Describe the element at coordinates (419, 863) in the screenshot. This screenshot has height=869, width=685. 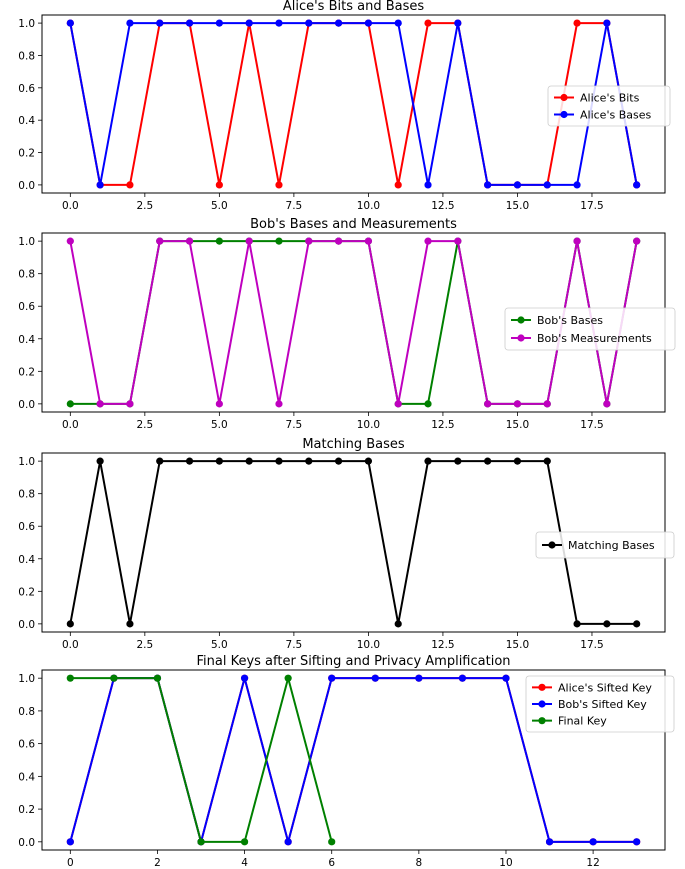
I see `x-tick-label: 8` at that location.